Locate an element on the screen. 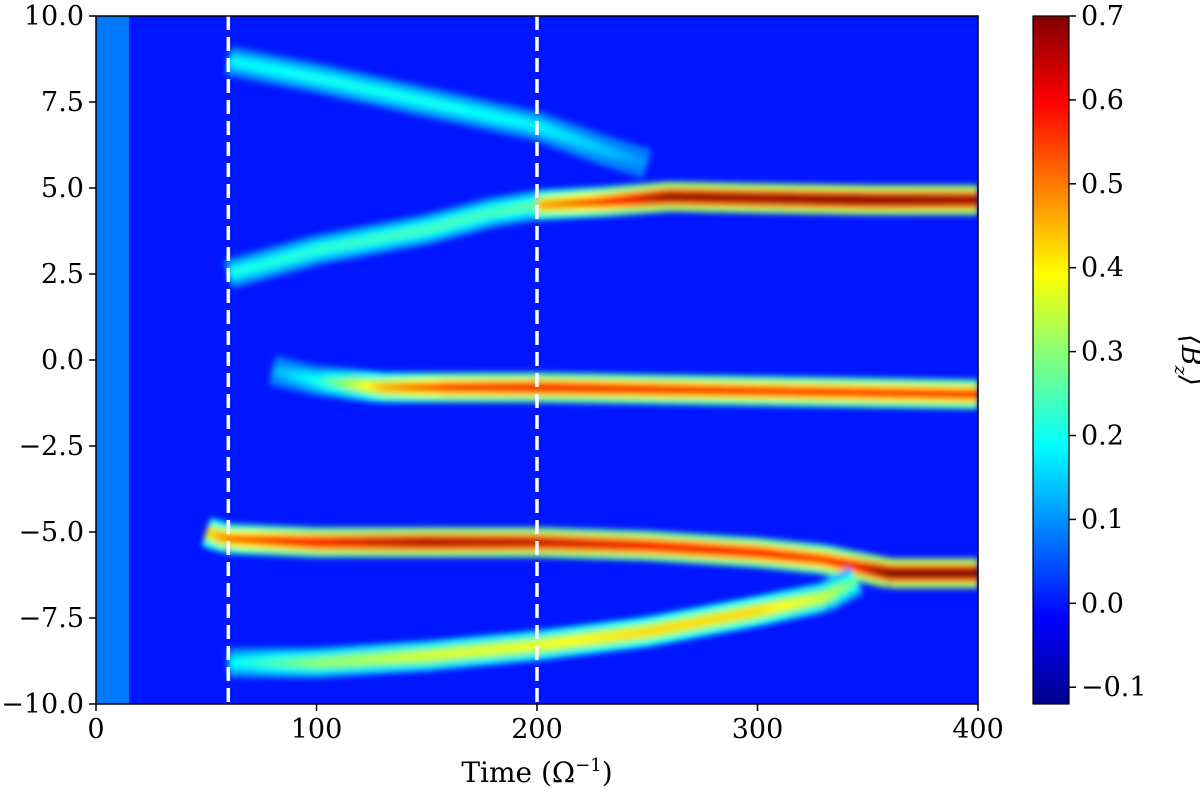  band-upper-arc is located at coordinates (438, 112).